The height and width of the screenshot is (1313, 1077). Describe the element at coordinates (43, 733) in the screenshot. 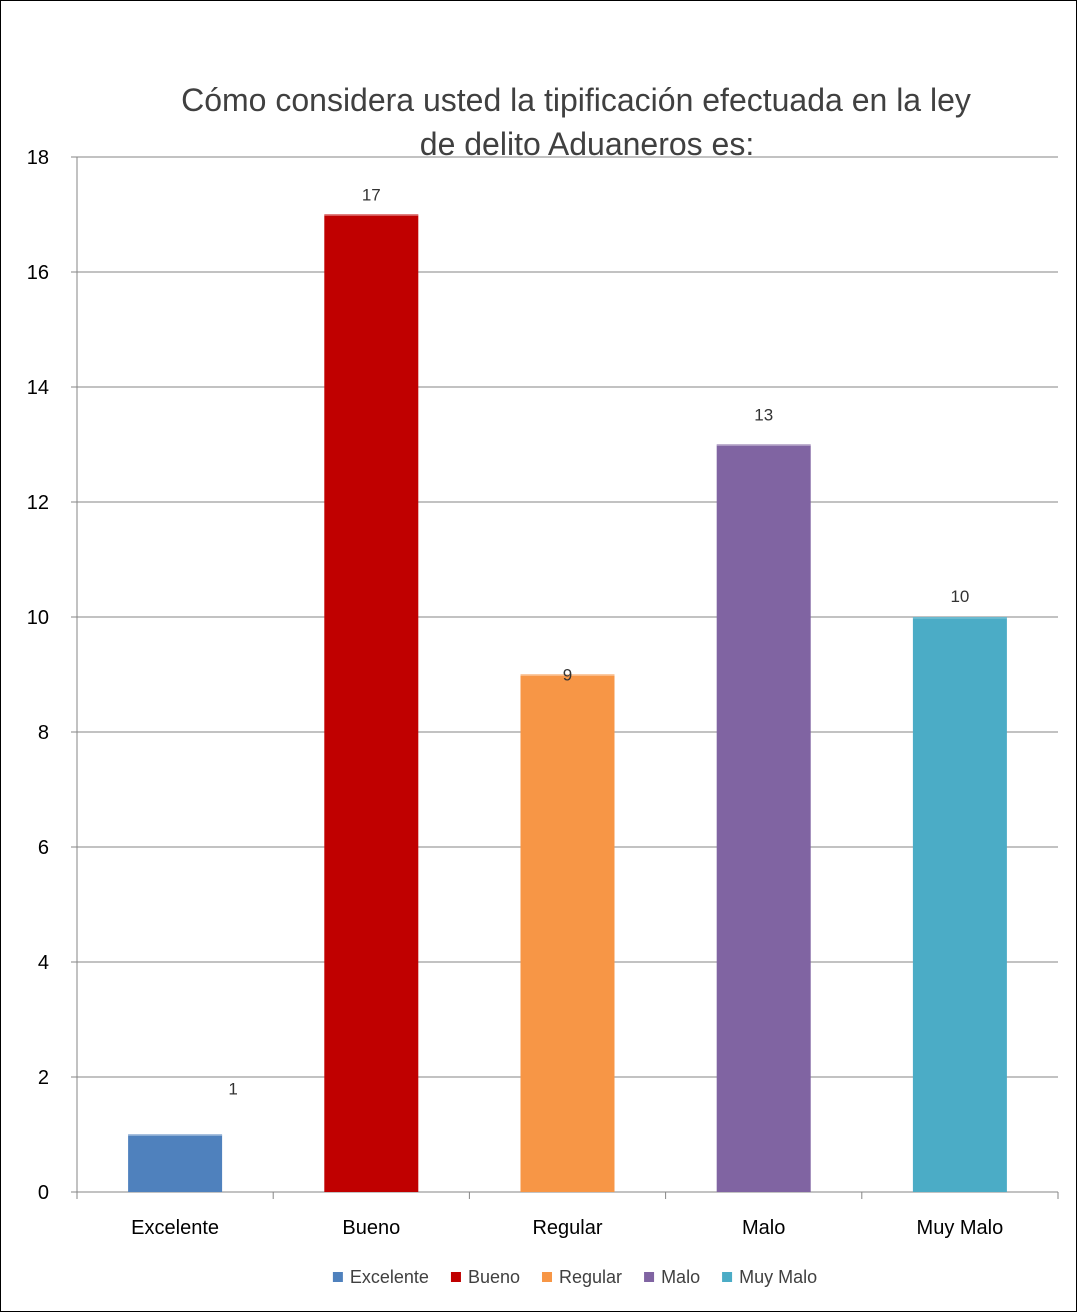

I see `y-tick-label: 8` at that location.